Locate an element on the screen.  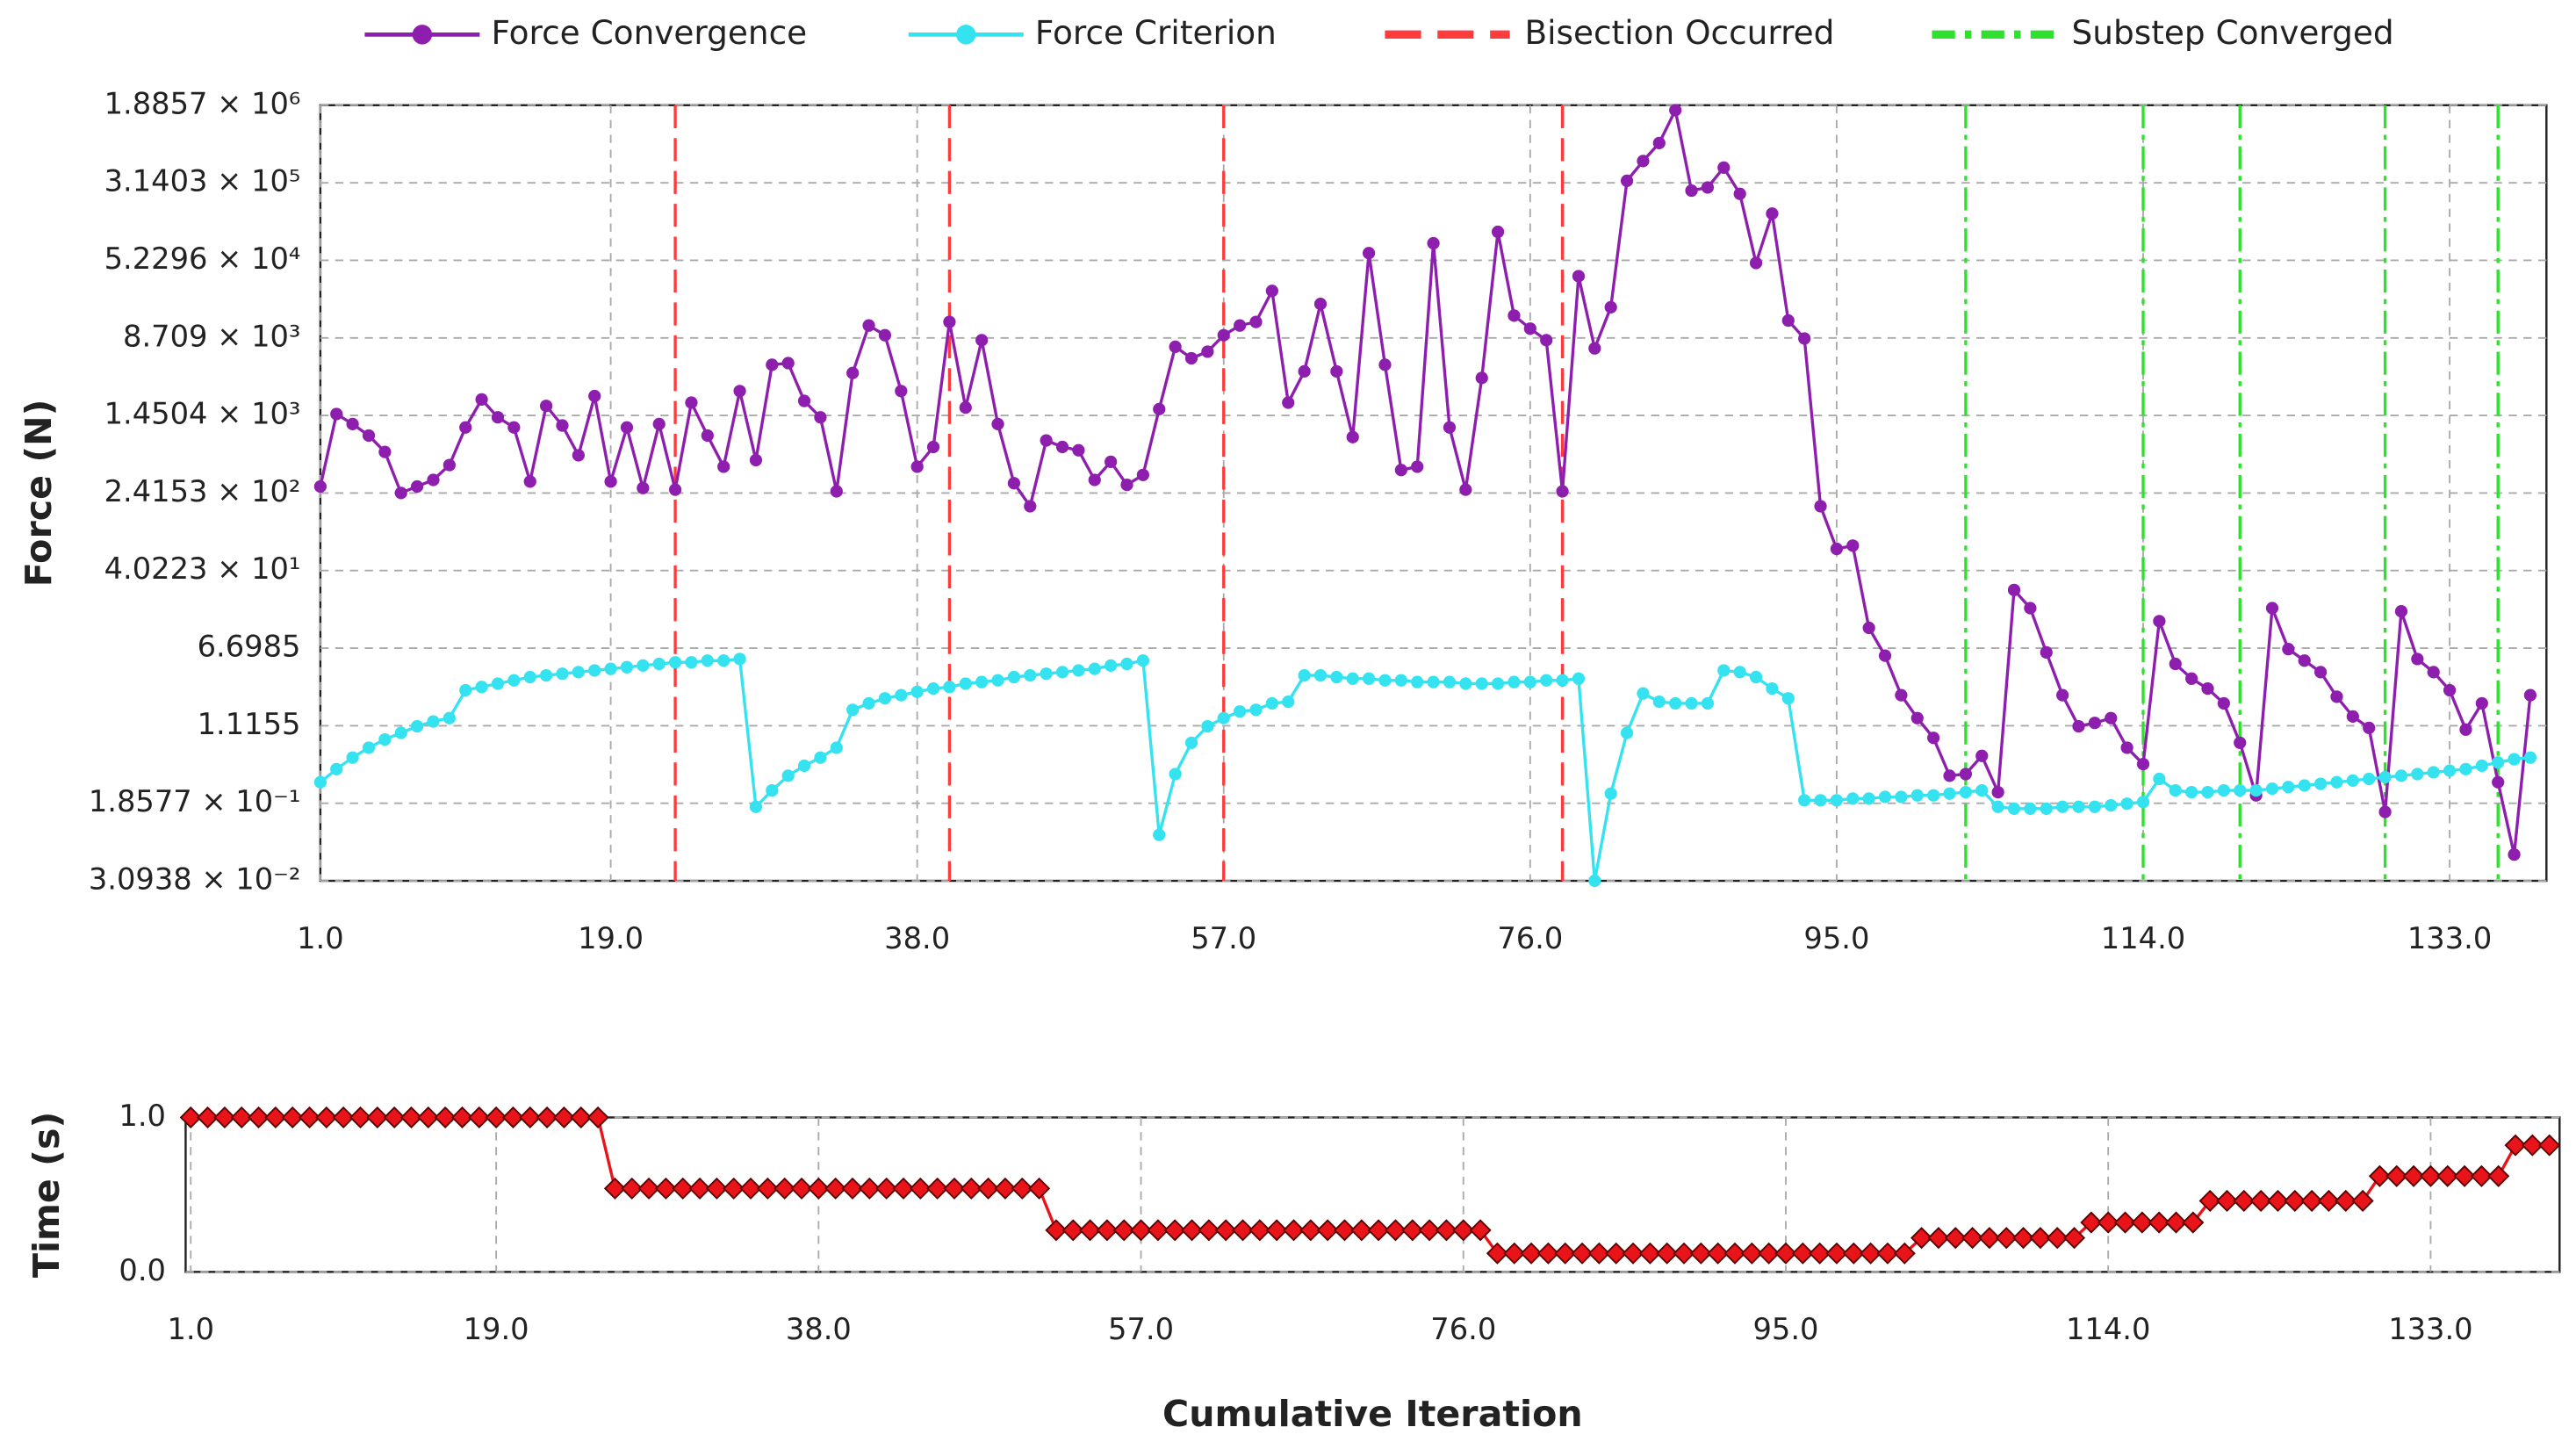
plot-area is located at coordinates (1372, 1194).